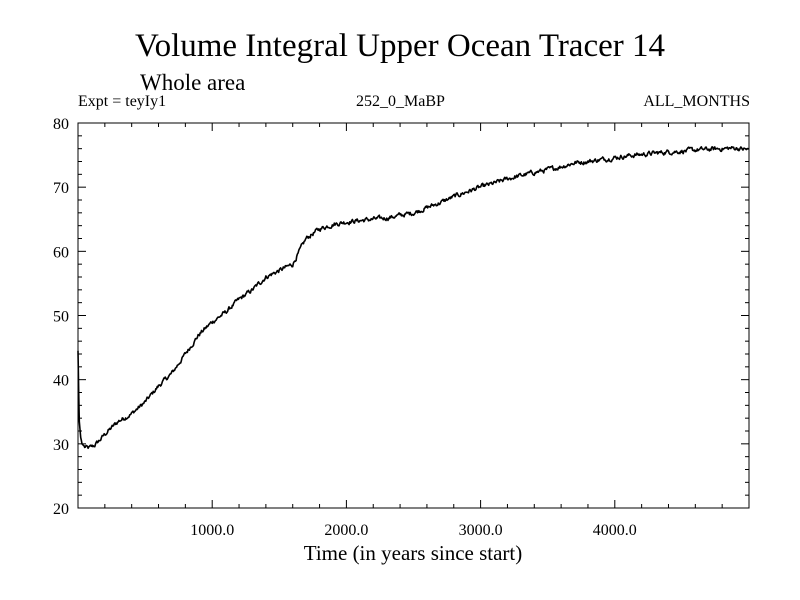 This screenshot has width=800, height=600. Describe the element at coordinates (61, 509) in the screenshot. I see `y-tick-label: 20` at that location.